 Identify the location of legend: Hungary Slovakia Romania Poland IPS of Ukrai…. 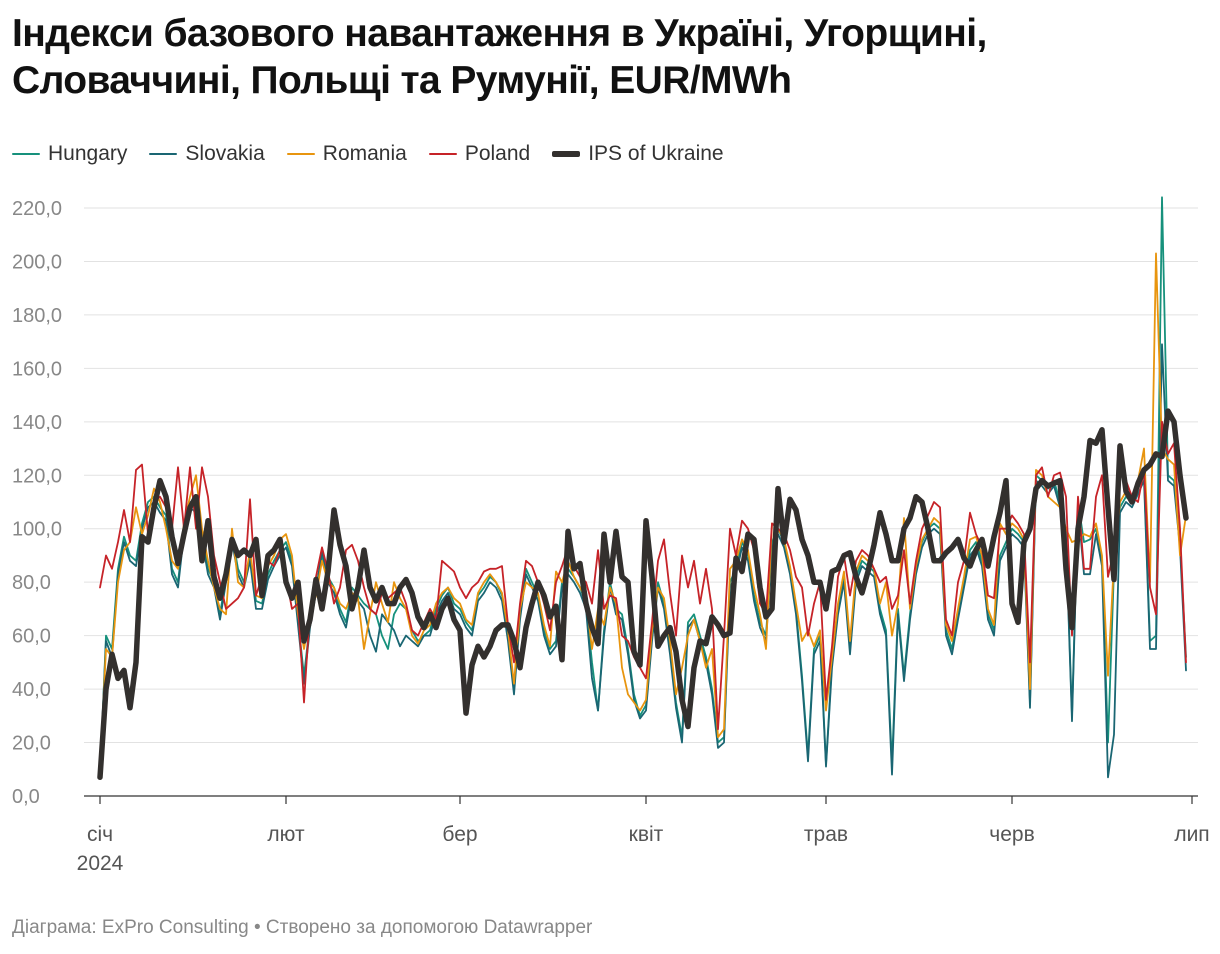
(379, 154).